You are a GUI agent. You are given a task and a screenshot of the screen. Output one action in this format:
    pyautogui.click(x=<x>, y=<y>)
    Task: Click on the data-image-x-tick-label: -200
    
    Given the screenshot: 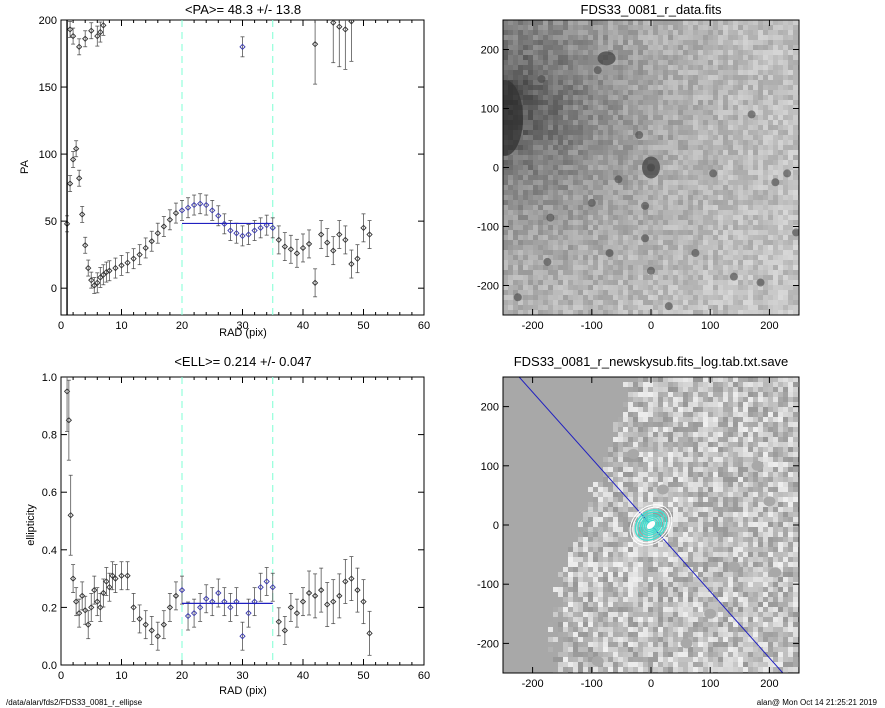 What is the action you would take?
    pyautogui.click(x=533, y=326)
    